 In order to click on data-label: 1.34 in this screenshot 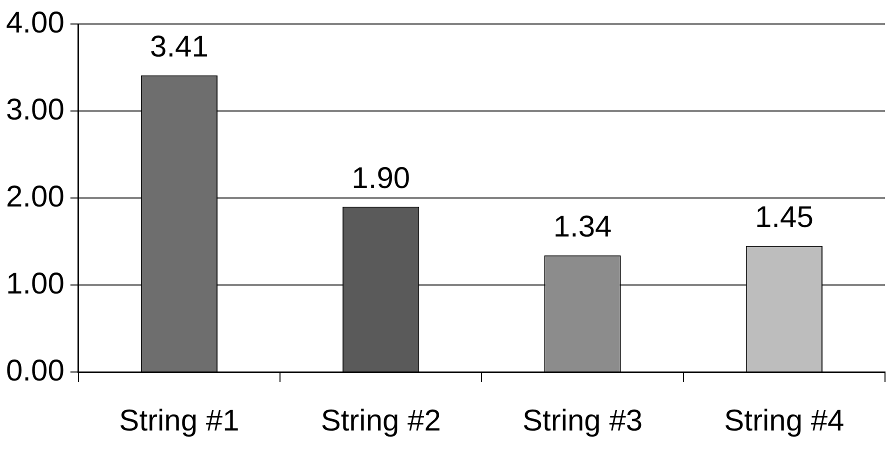, I will do `click(582, 227)`.